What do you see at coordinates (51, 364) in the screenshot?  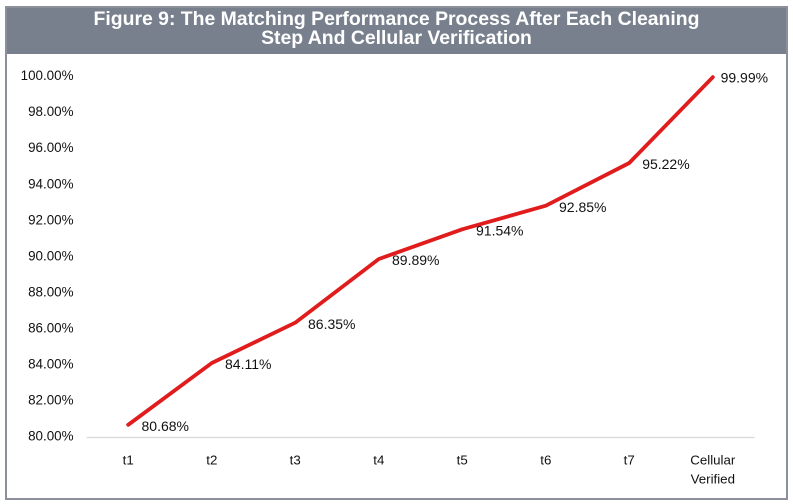 I see `svg-text: 84.00%` at bounding box center [51, 364].